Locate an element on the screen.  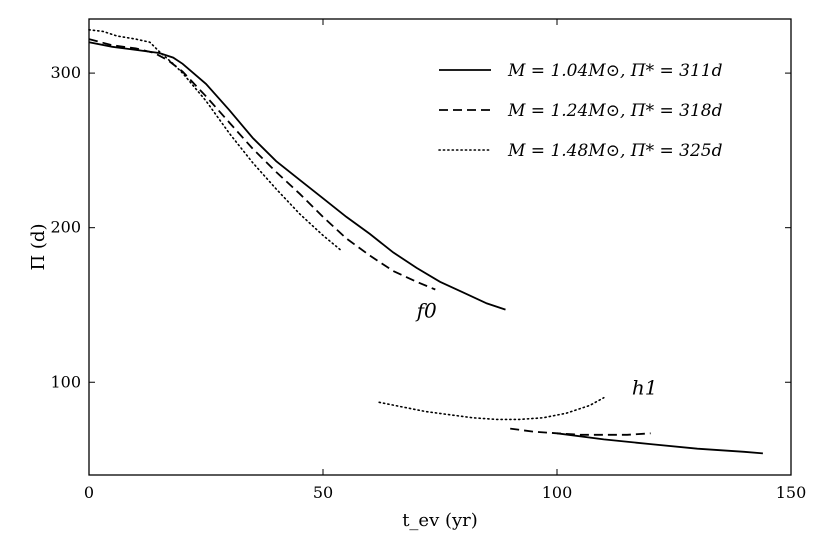
annotation-h1: h1 is located at coordinates (645, 388).